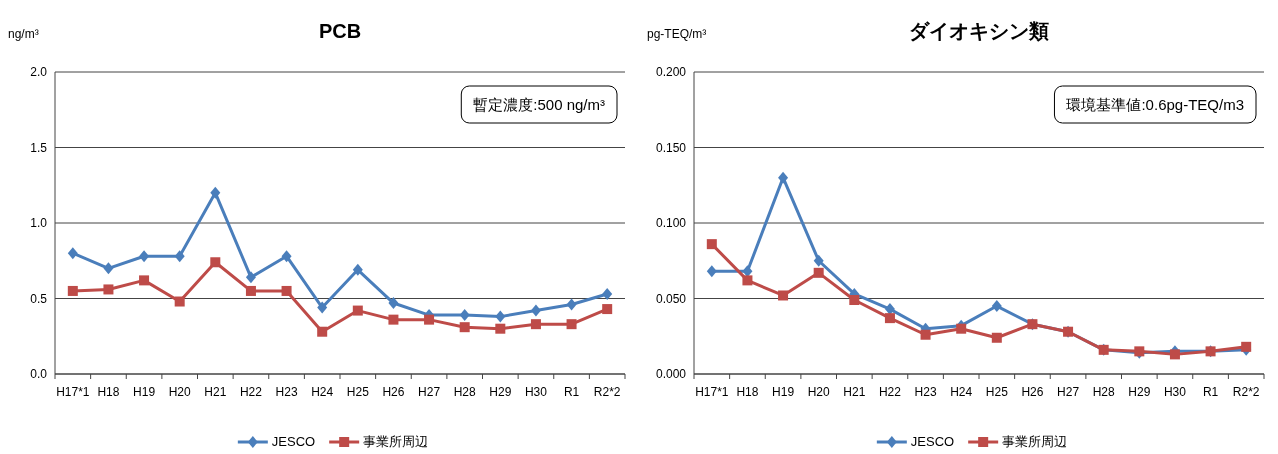 Image resolution: width=1278 pixels, height=454 pixels. What do you see at coordinates (39, 298) in the screenshot?
I see `y-tick-label: 0.5` at bounding box center [39, 298].